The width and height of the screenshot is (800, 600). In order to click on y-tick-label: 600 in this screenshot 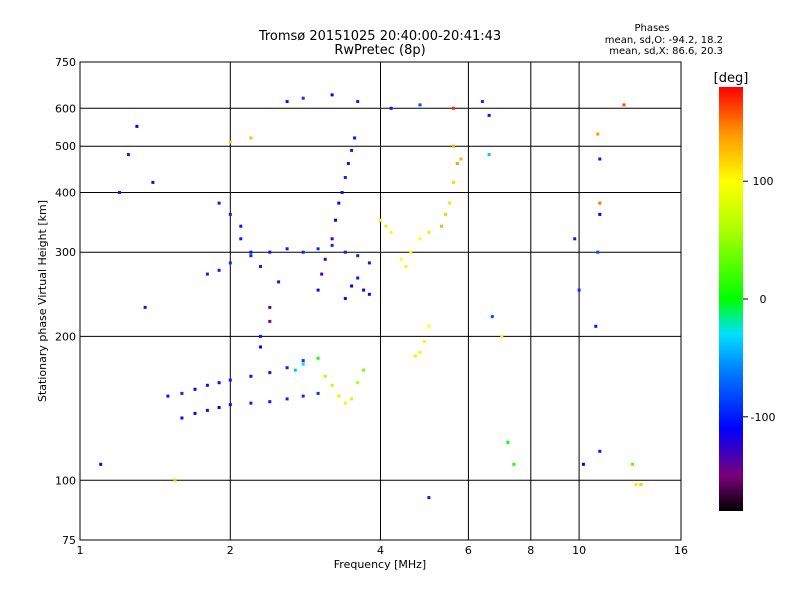, I will do `click(65, 108)`.